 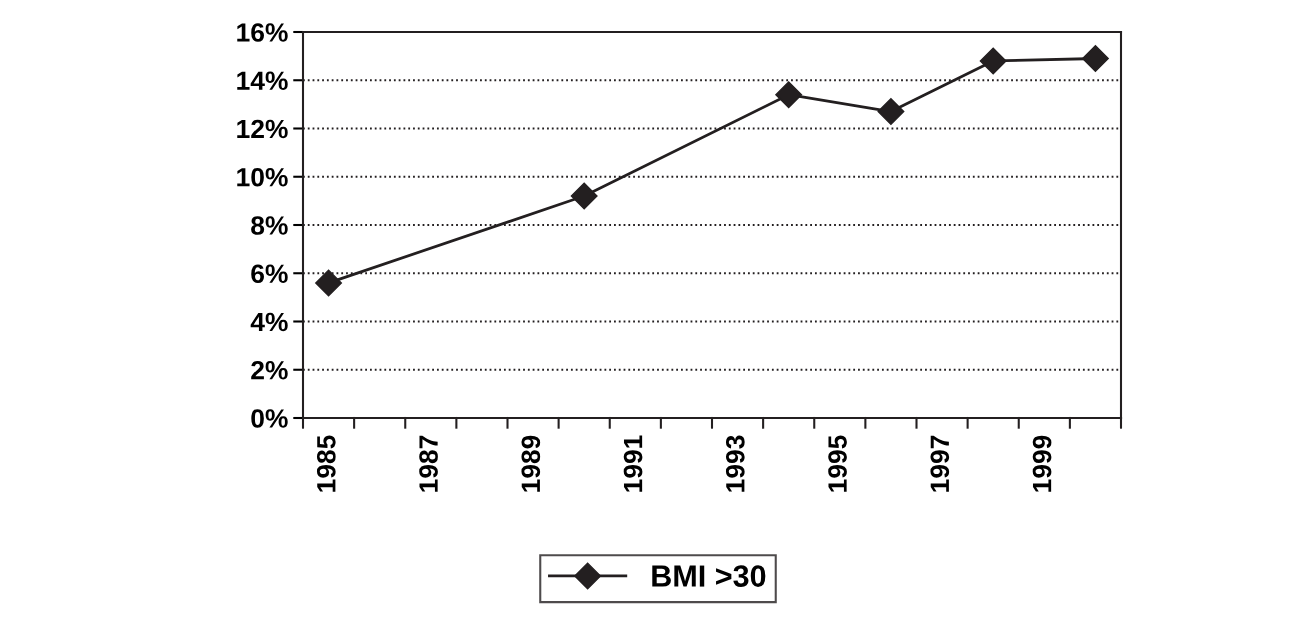 What do you see at coordinates (262, 81) in the screenshot?
I see `y-tick-label: 14%` at bounding box center [262, 81].